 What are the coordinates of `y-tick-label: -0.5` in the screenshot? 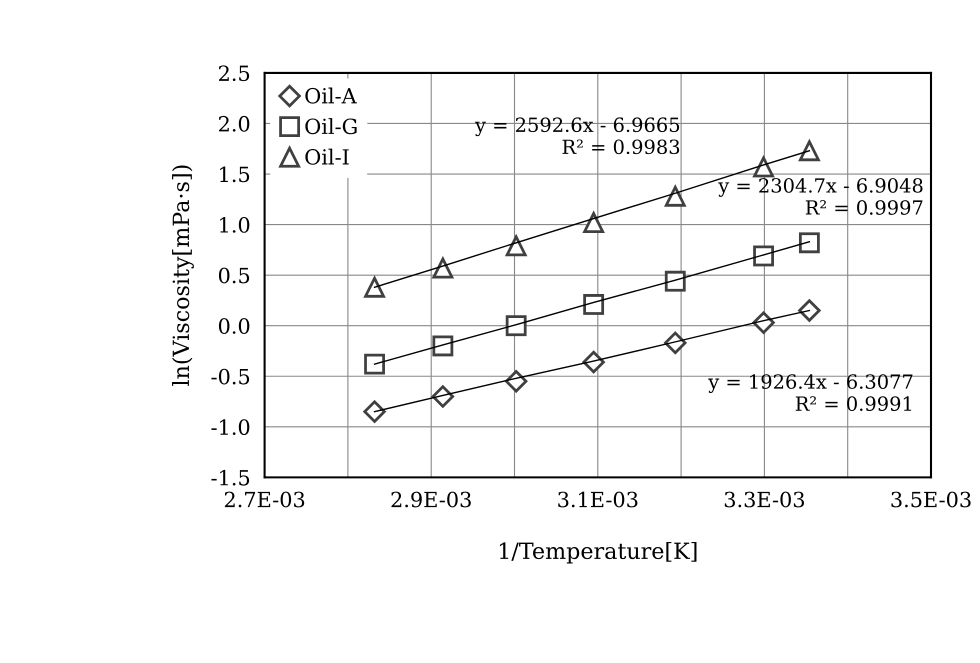 It's located at (230, 376).